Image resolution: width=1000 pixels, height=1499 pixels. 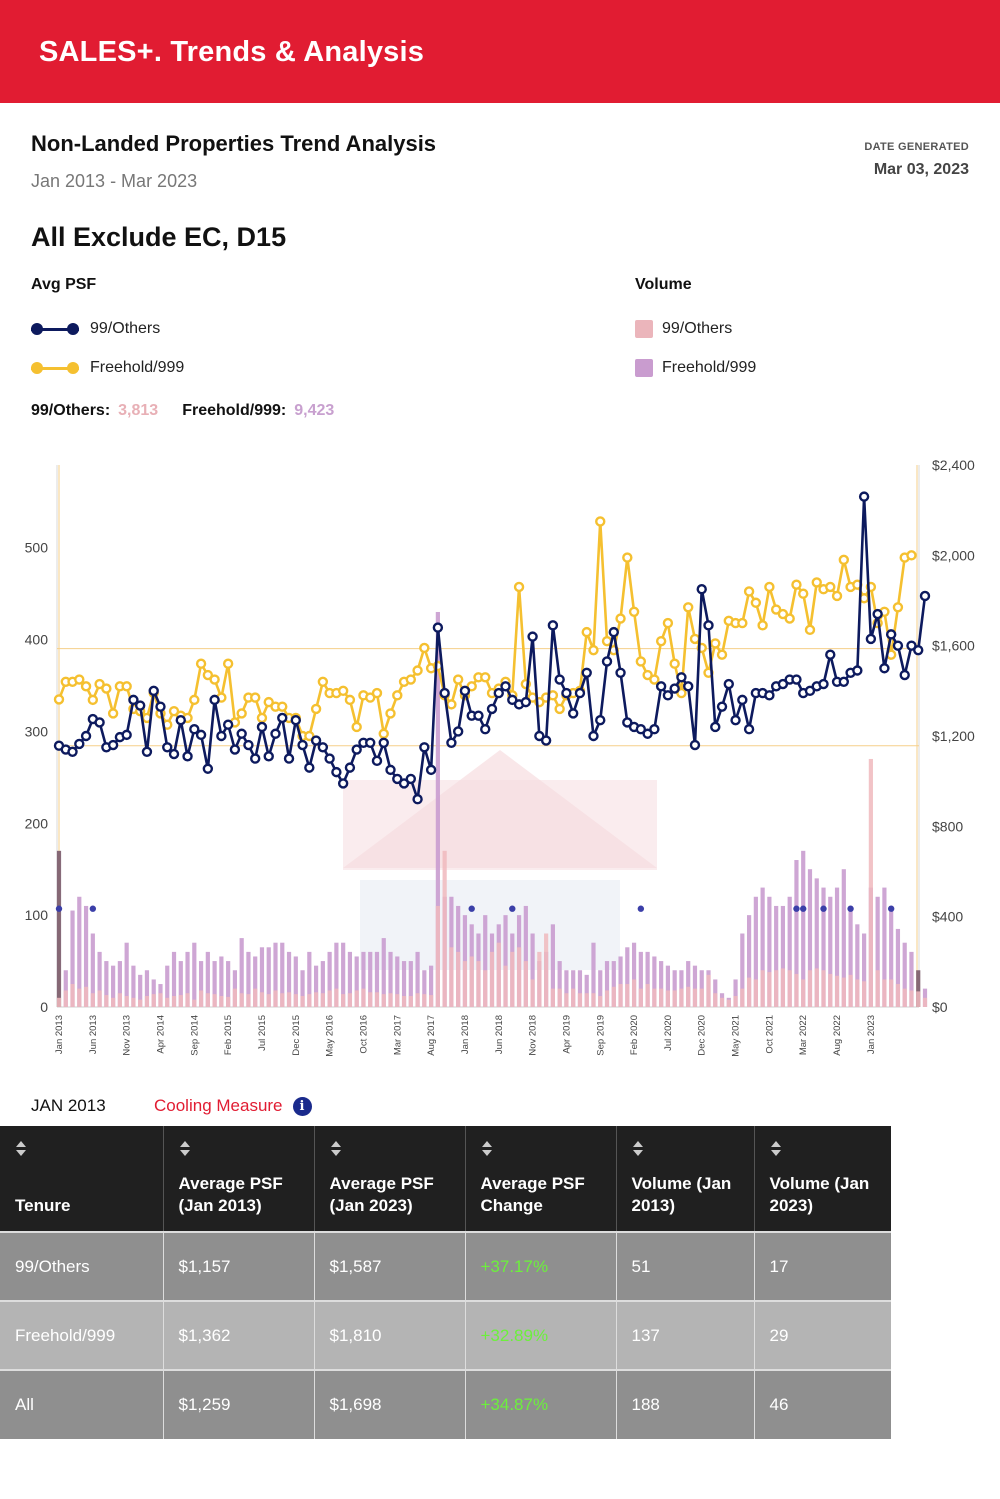 What do you see at coordinates (82, 1179) in the screenshot?
I see `column-header-tenure: Tenure` at bounding box center [82, 1179].